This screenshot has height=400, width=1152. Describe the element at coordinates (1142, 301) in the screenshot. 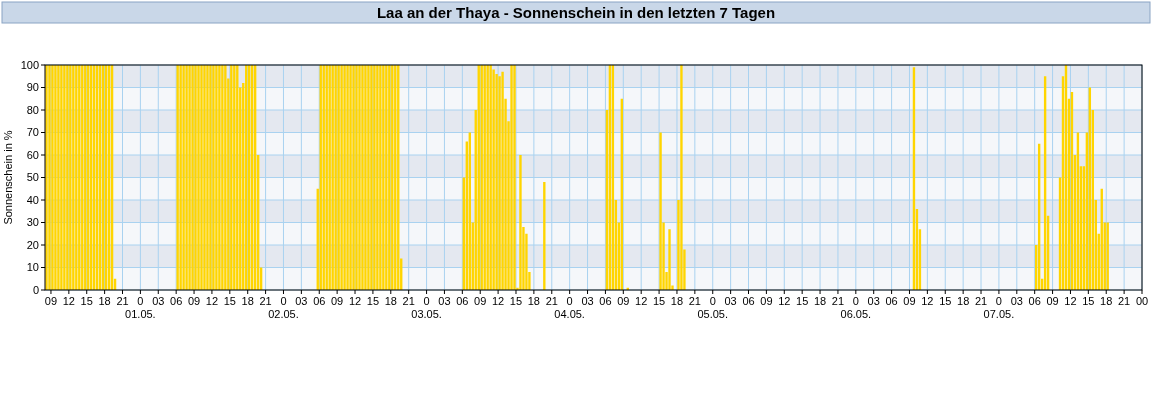

I see `x-tick-label: 00` at that location.